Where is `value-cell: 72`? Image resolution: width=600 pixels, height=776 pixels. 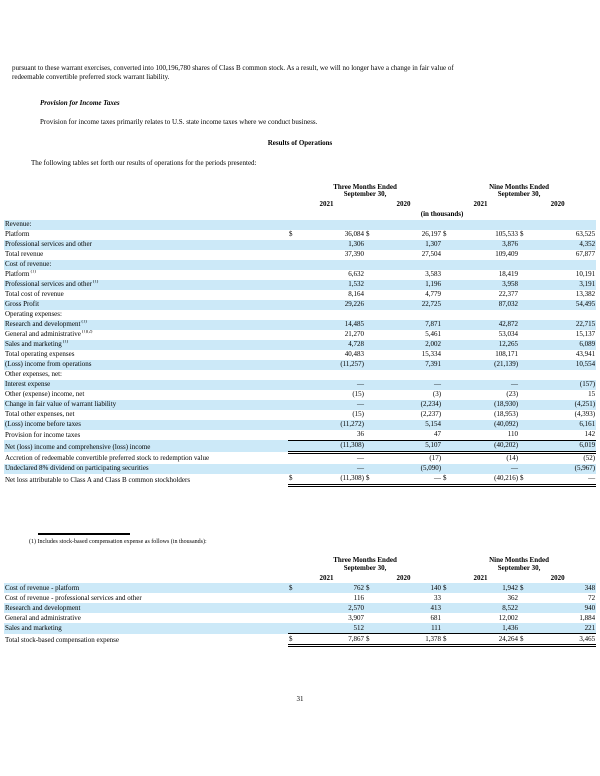 value-cell: 72 is located at coordinates (592, 597).